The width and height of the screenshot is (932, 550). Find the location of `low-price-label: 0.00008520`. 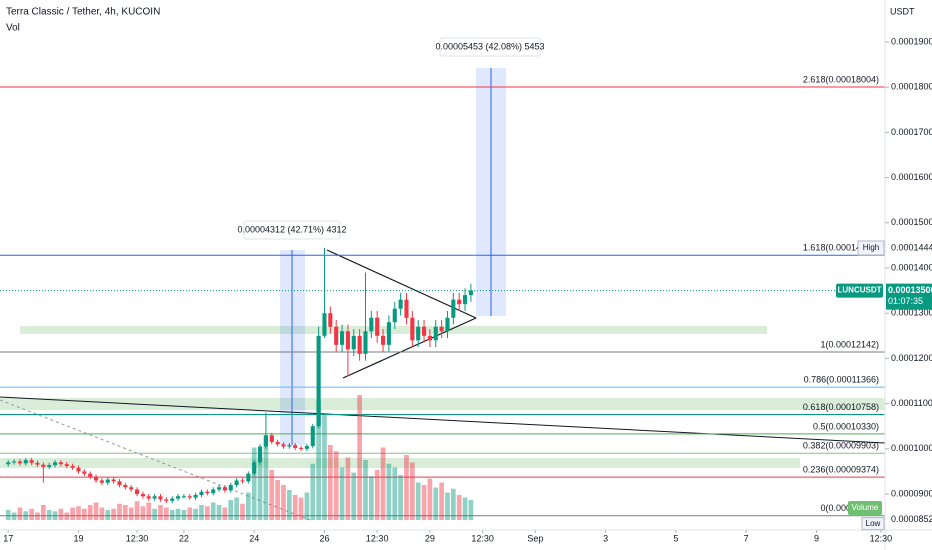

low-price-label: 0.00008520 is located at coordinates (911, 519).